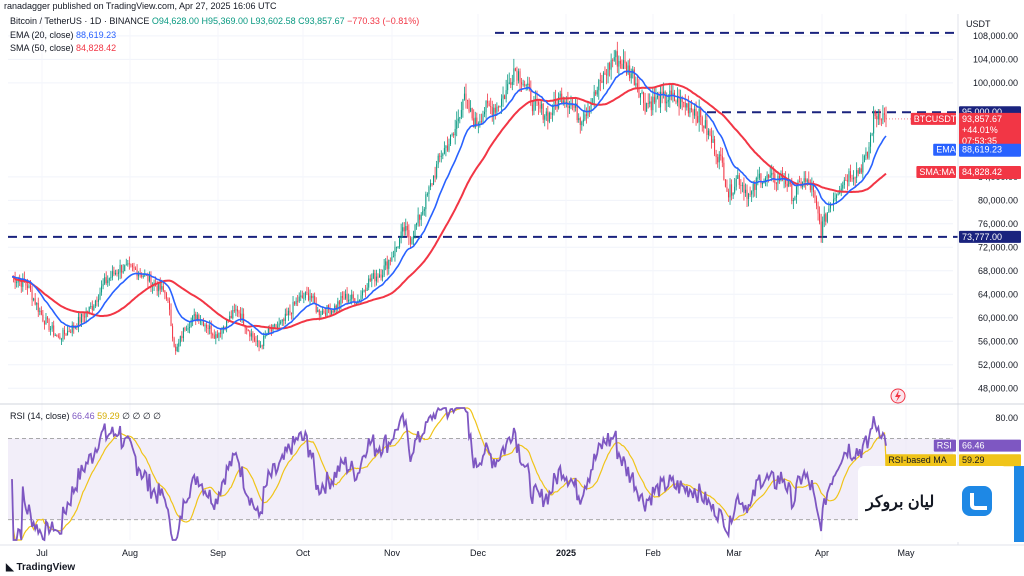 The width and height of the screenshot is (1024, 576). I want to click on currency-label: USDT, so click(978, 24).